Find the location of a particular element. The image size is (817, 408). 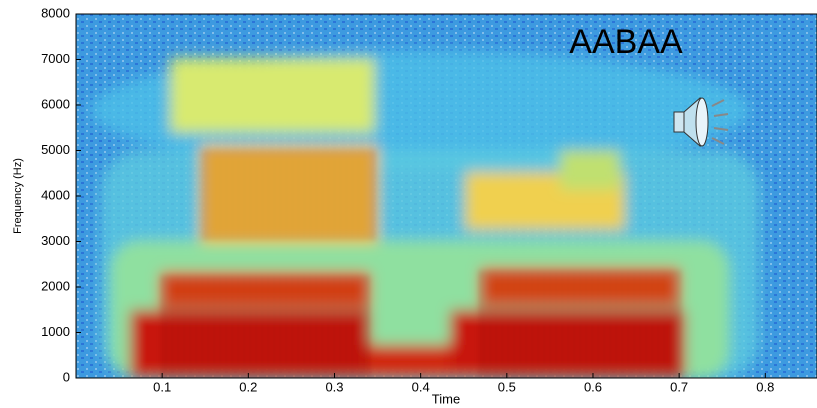

x-tick-label: 0.3 is located at coordinates (334, 386).